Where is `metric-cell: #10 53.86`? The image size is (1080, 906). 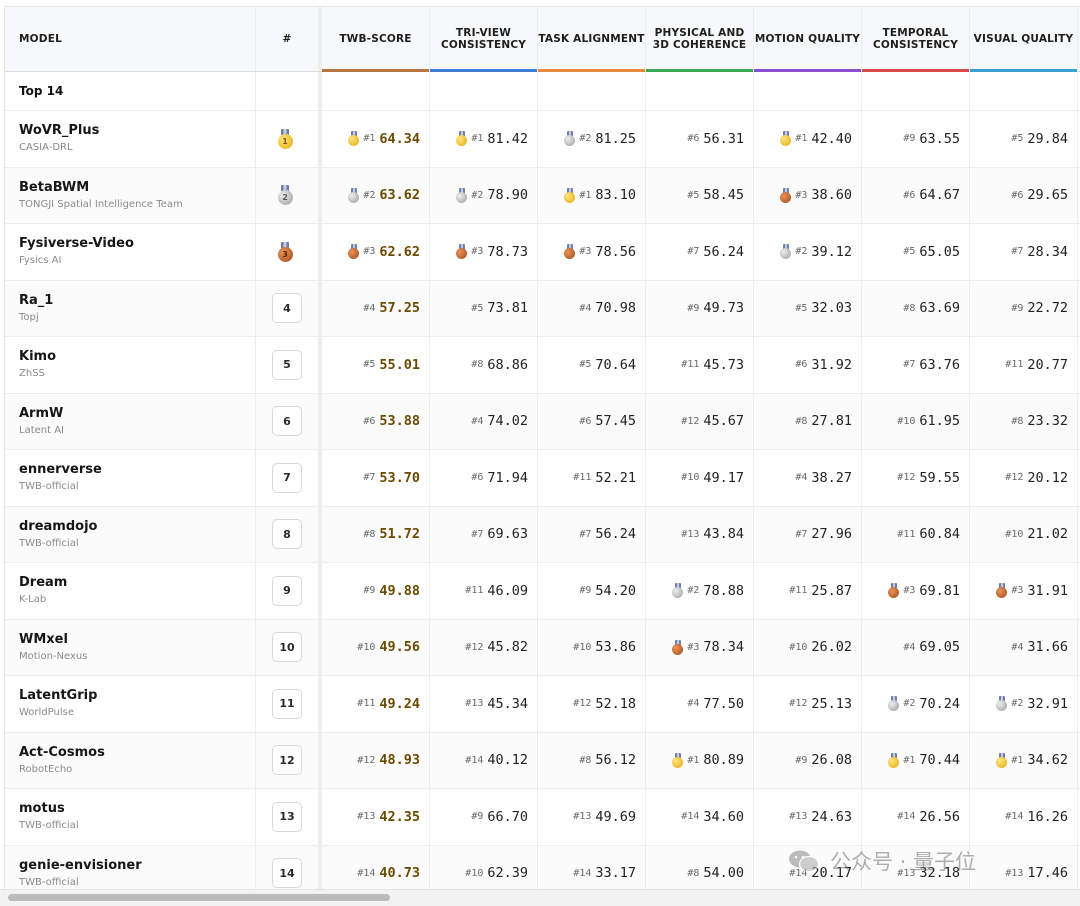
metric-cell: #10 53.86 is located at coordinates (592, 647).